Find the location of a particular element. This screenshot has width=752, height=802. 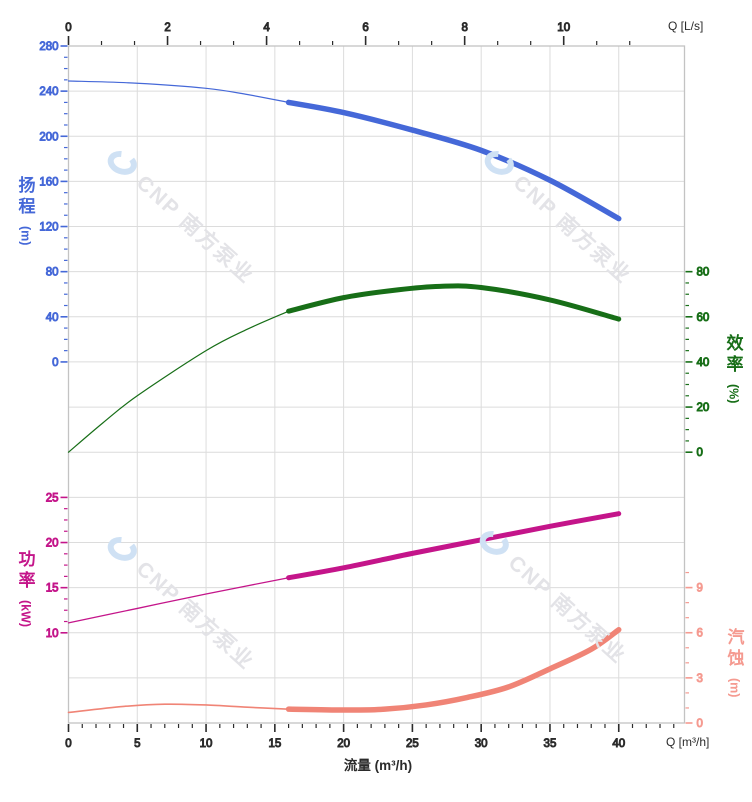

top-tick-label: 6 is located at coordinates (365, 28).